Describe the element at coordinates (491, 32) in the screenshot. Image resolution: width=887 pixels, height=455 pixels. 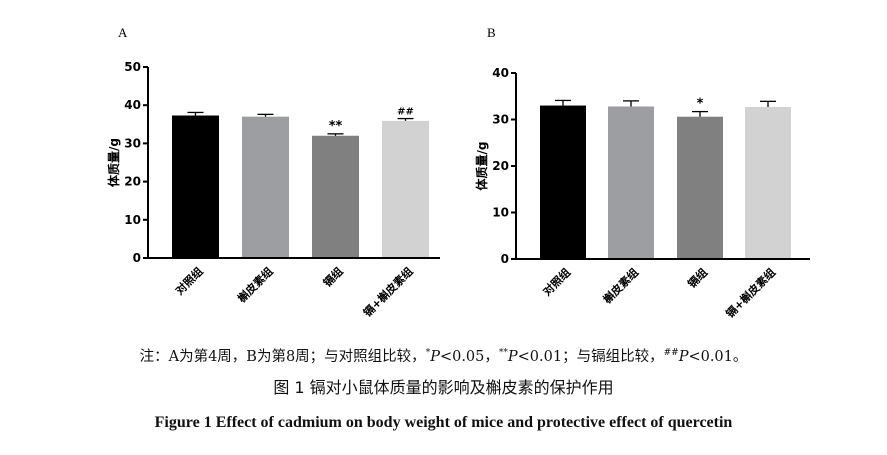
I see `panel-label-b: B` at that location.